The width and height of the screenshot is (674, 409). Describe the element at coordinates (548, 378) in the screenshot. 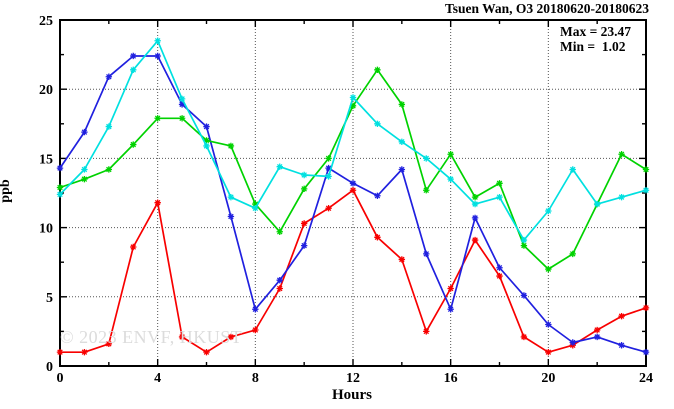

I see `x-tick-label: 20` at that location.